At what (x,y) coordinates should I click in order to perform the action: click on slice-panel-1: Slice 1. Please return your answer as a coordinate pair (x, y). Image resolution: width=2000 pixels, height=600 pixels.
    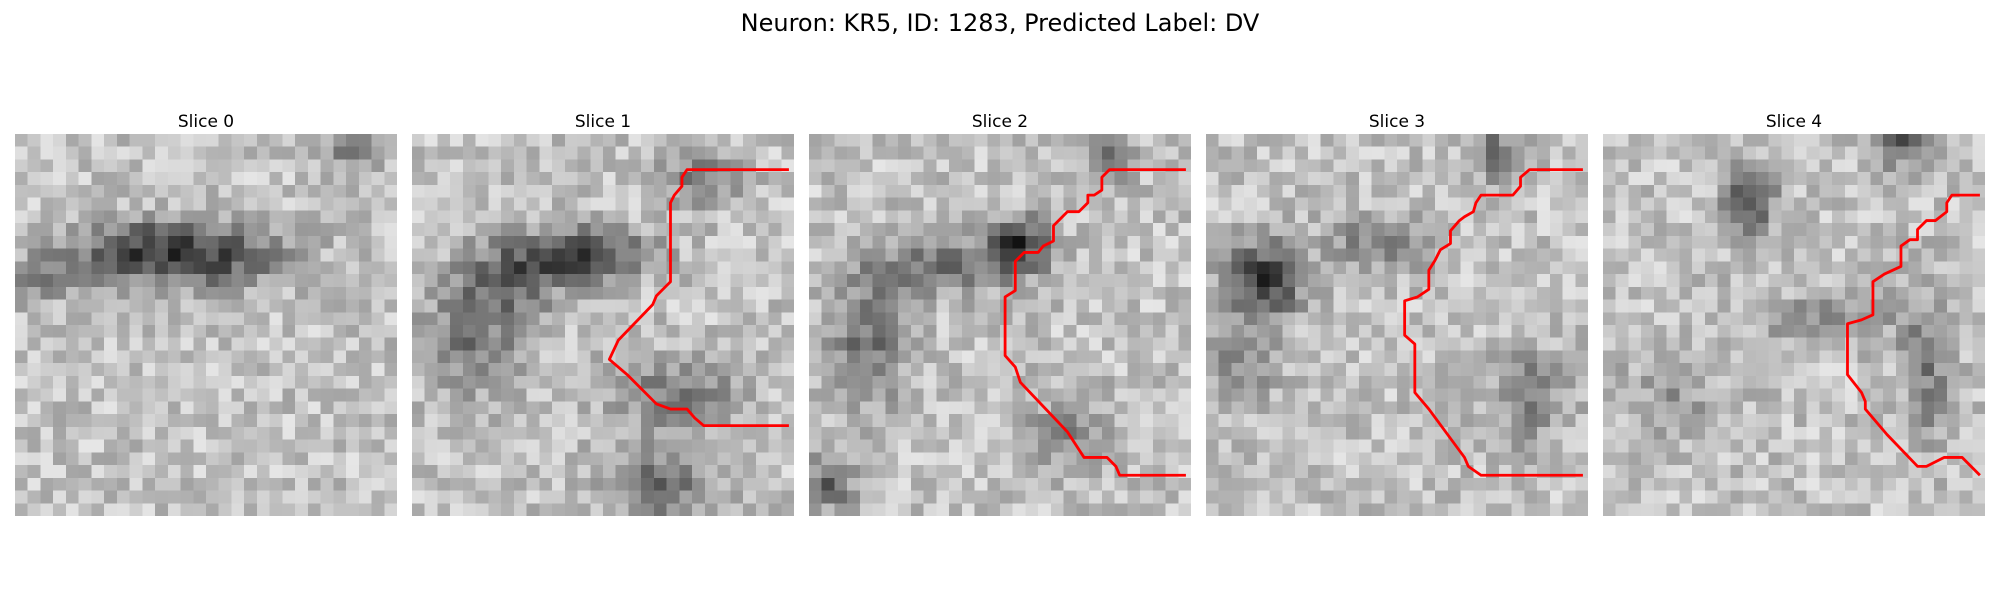
    Looking at the image, I should click on (603, 312).